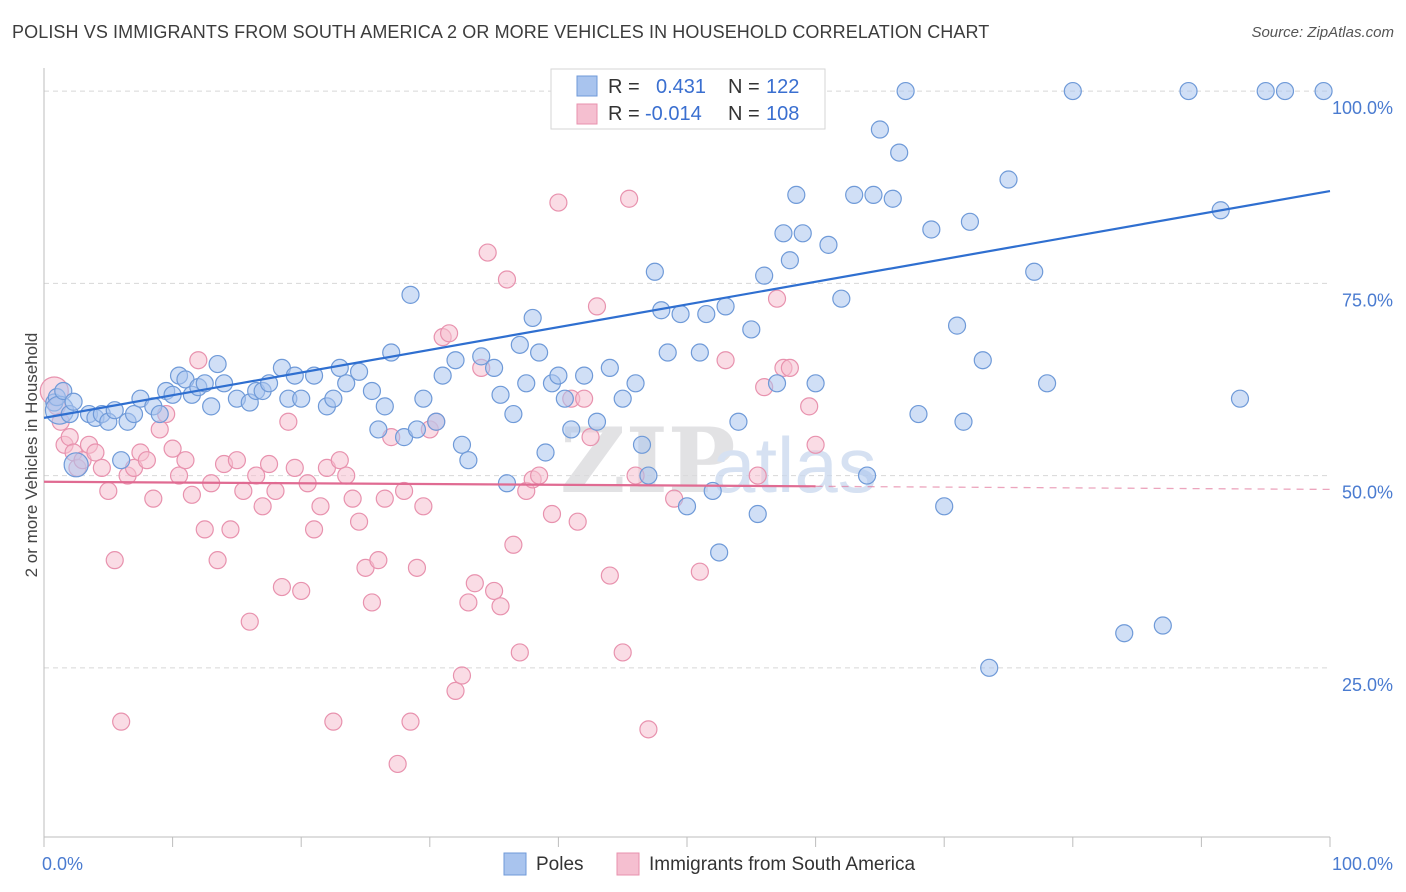 This screenshot has width=1406, height=892. What do you see at coordinates (709, 864) in the screenshot?
I see `bottom-legend: Poles Immigrants from South America` at bounding box center [709, 864].